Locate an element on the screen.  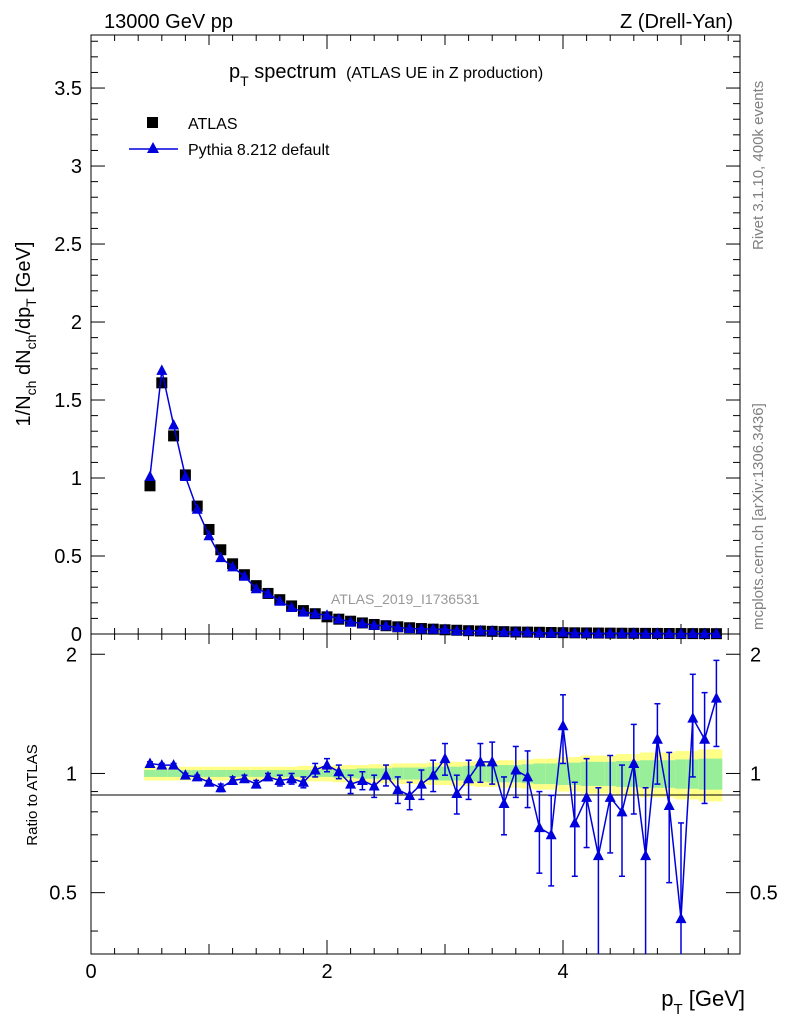
y-axis-label: 1/Nch dNch/dpT [GeV] is located at coordinates (26, 334).